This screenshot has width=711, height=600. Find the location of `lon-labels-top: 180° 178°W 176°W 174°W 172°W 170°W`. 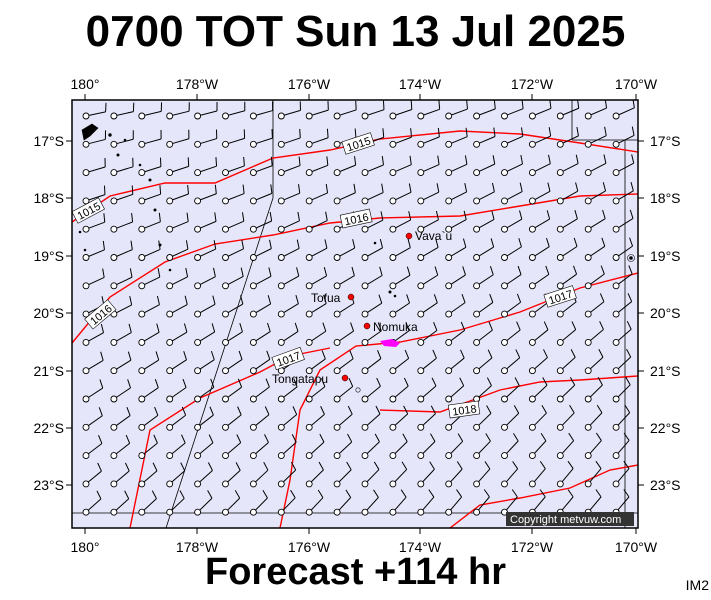

lon-labels-top: 180° 178°W 176°W 174°W 172°W 170°W is located at coordinates (364, 84).